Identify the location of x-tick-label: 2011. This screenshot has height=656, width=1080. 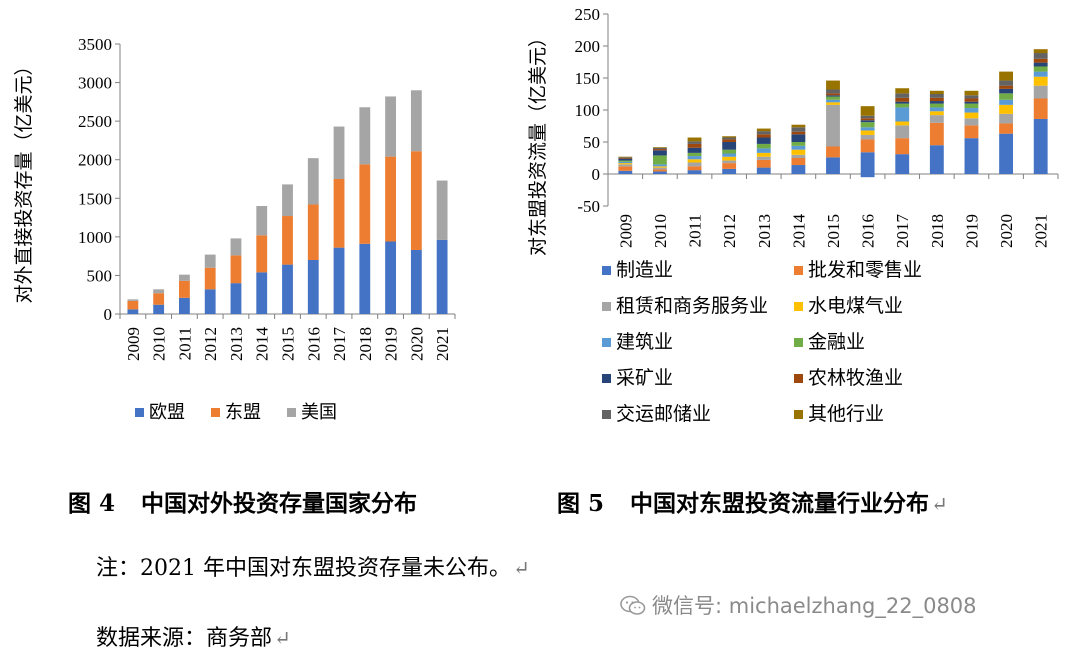
(184, 343).